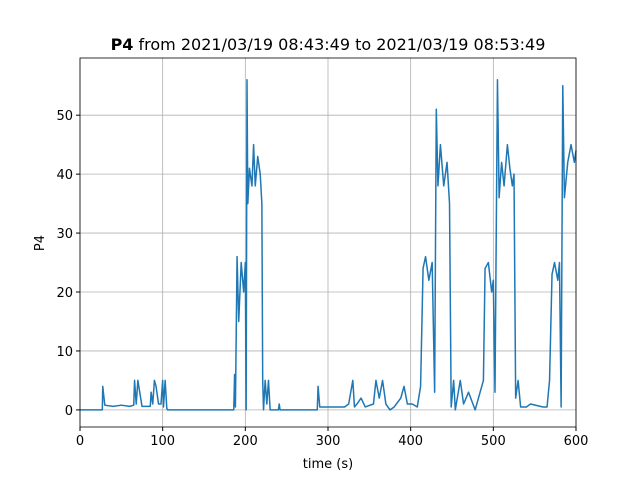 This screenshot has height=480, width=640. What do you see at coordinates (80, 441) in the screenshot?
I see `x-tick-label: 0` at bounding box center [80, 441].